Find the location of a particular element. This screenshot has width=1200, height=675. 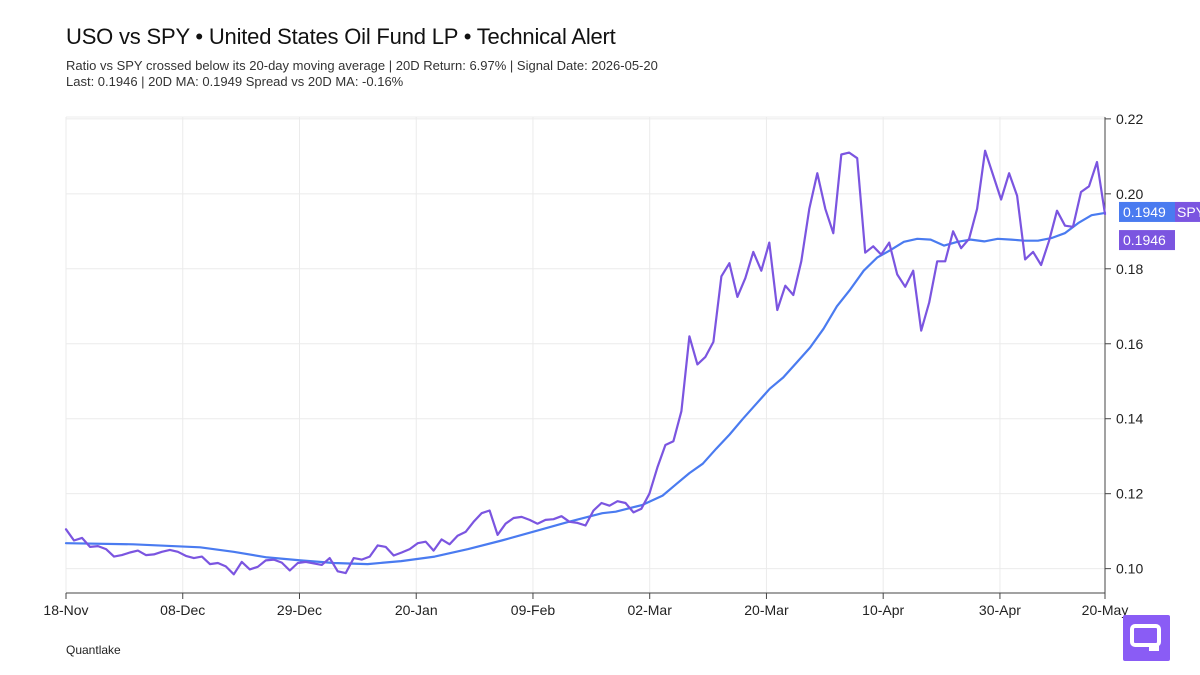

x-tick-label: 08-Dec is located at coordinates (182, 610).